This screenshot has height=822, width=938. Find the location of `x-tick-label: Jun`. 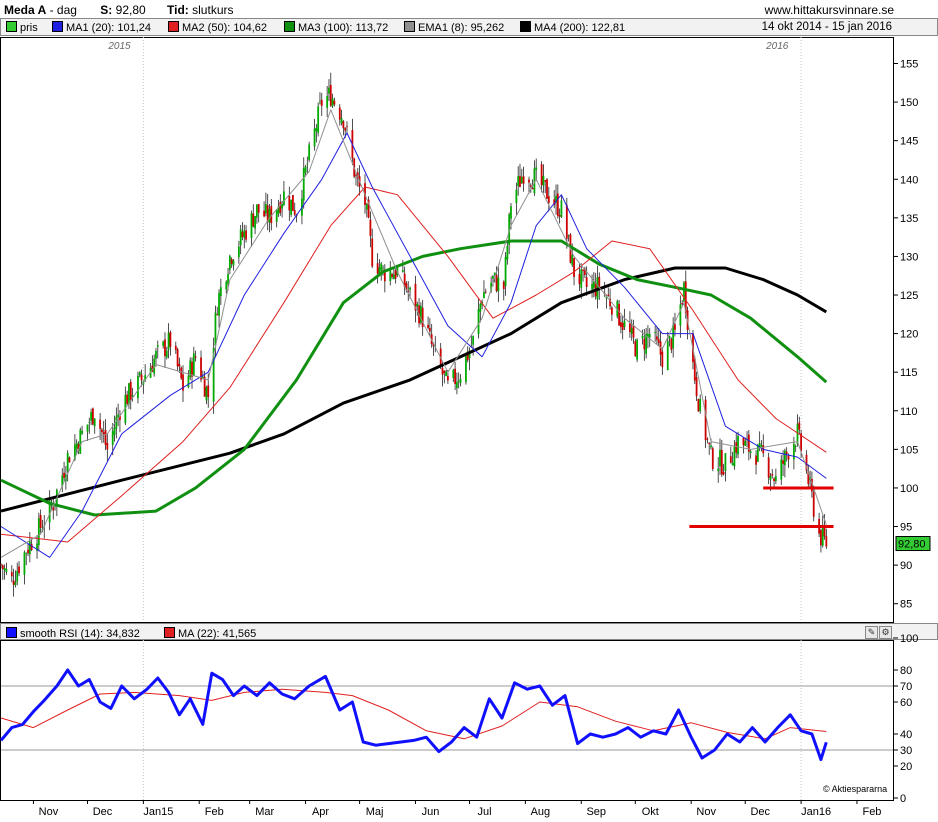

x-tick-label: Jun is located at coordinates (431, 812).